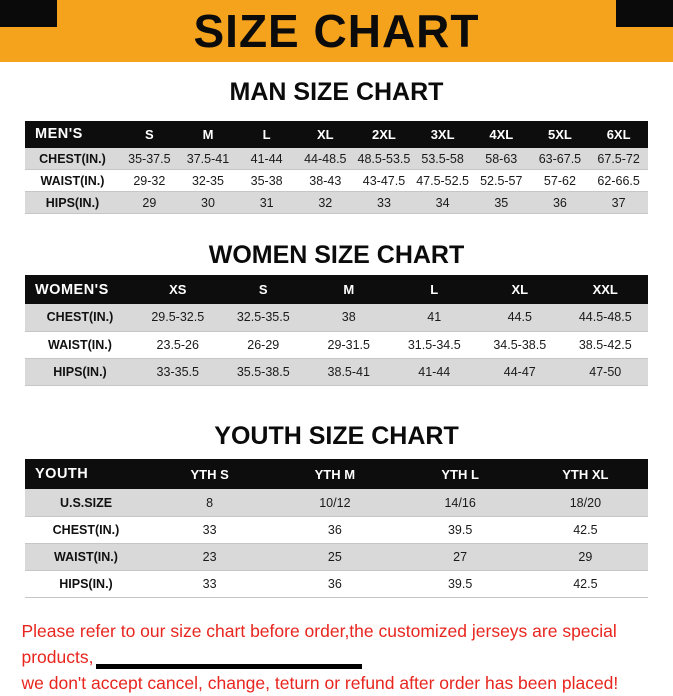 This screenshot has width=673, height=696. I want to click on size-header-cell: S, so click(263, 289).